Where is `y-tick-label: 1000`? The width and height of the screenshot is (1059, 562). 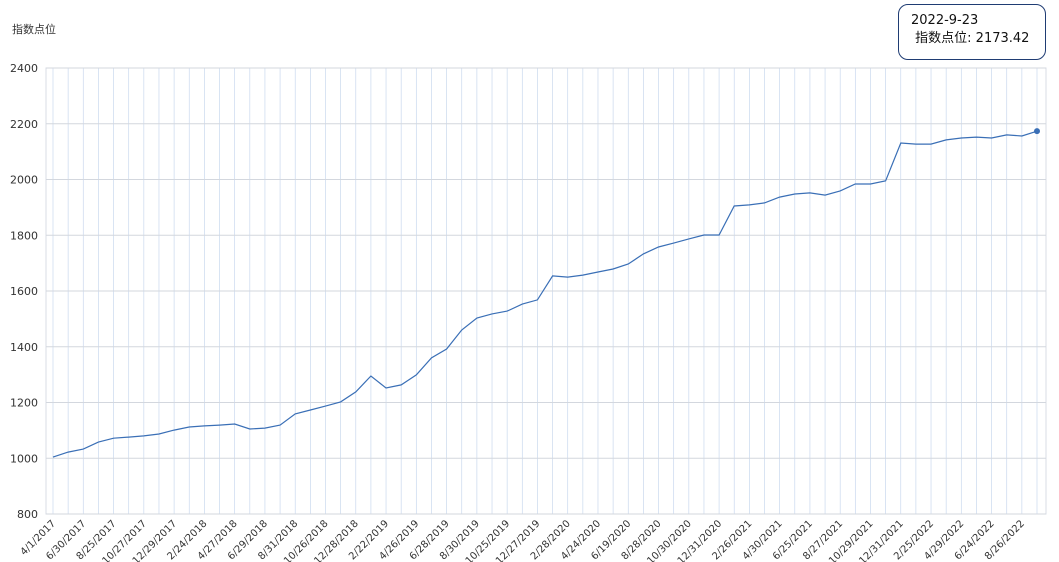 y-tick-label: 1000 is located at coordinates (24, 458).